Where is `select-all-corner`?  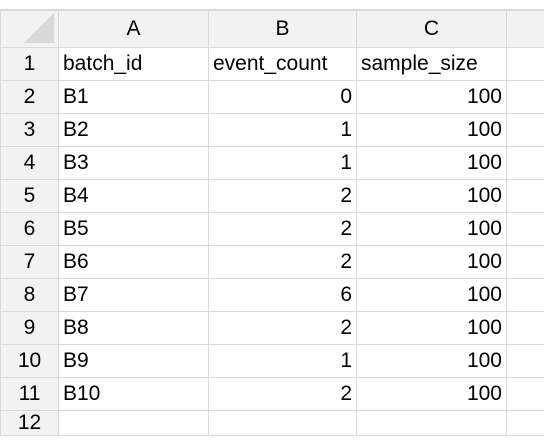
select-all-corner is located at coordinates (29, 29).